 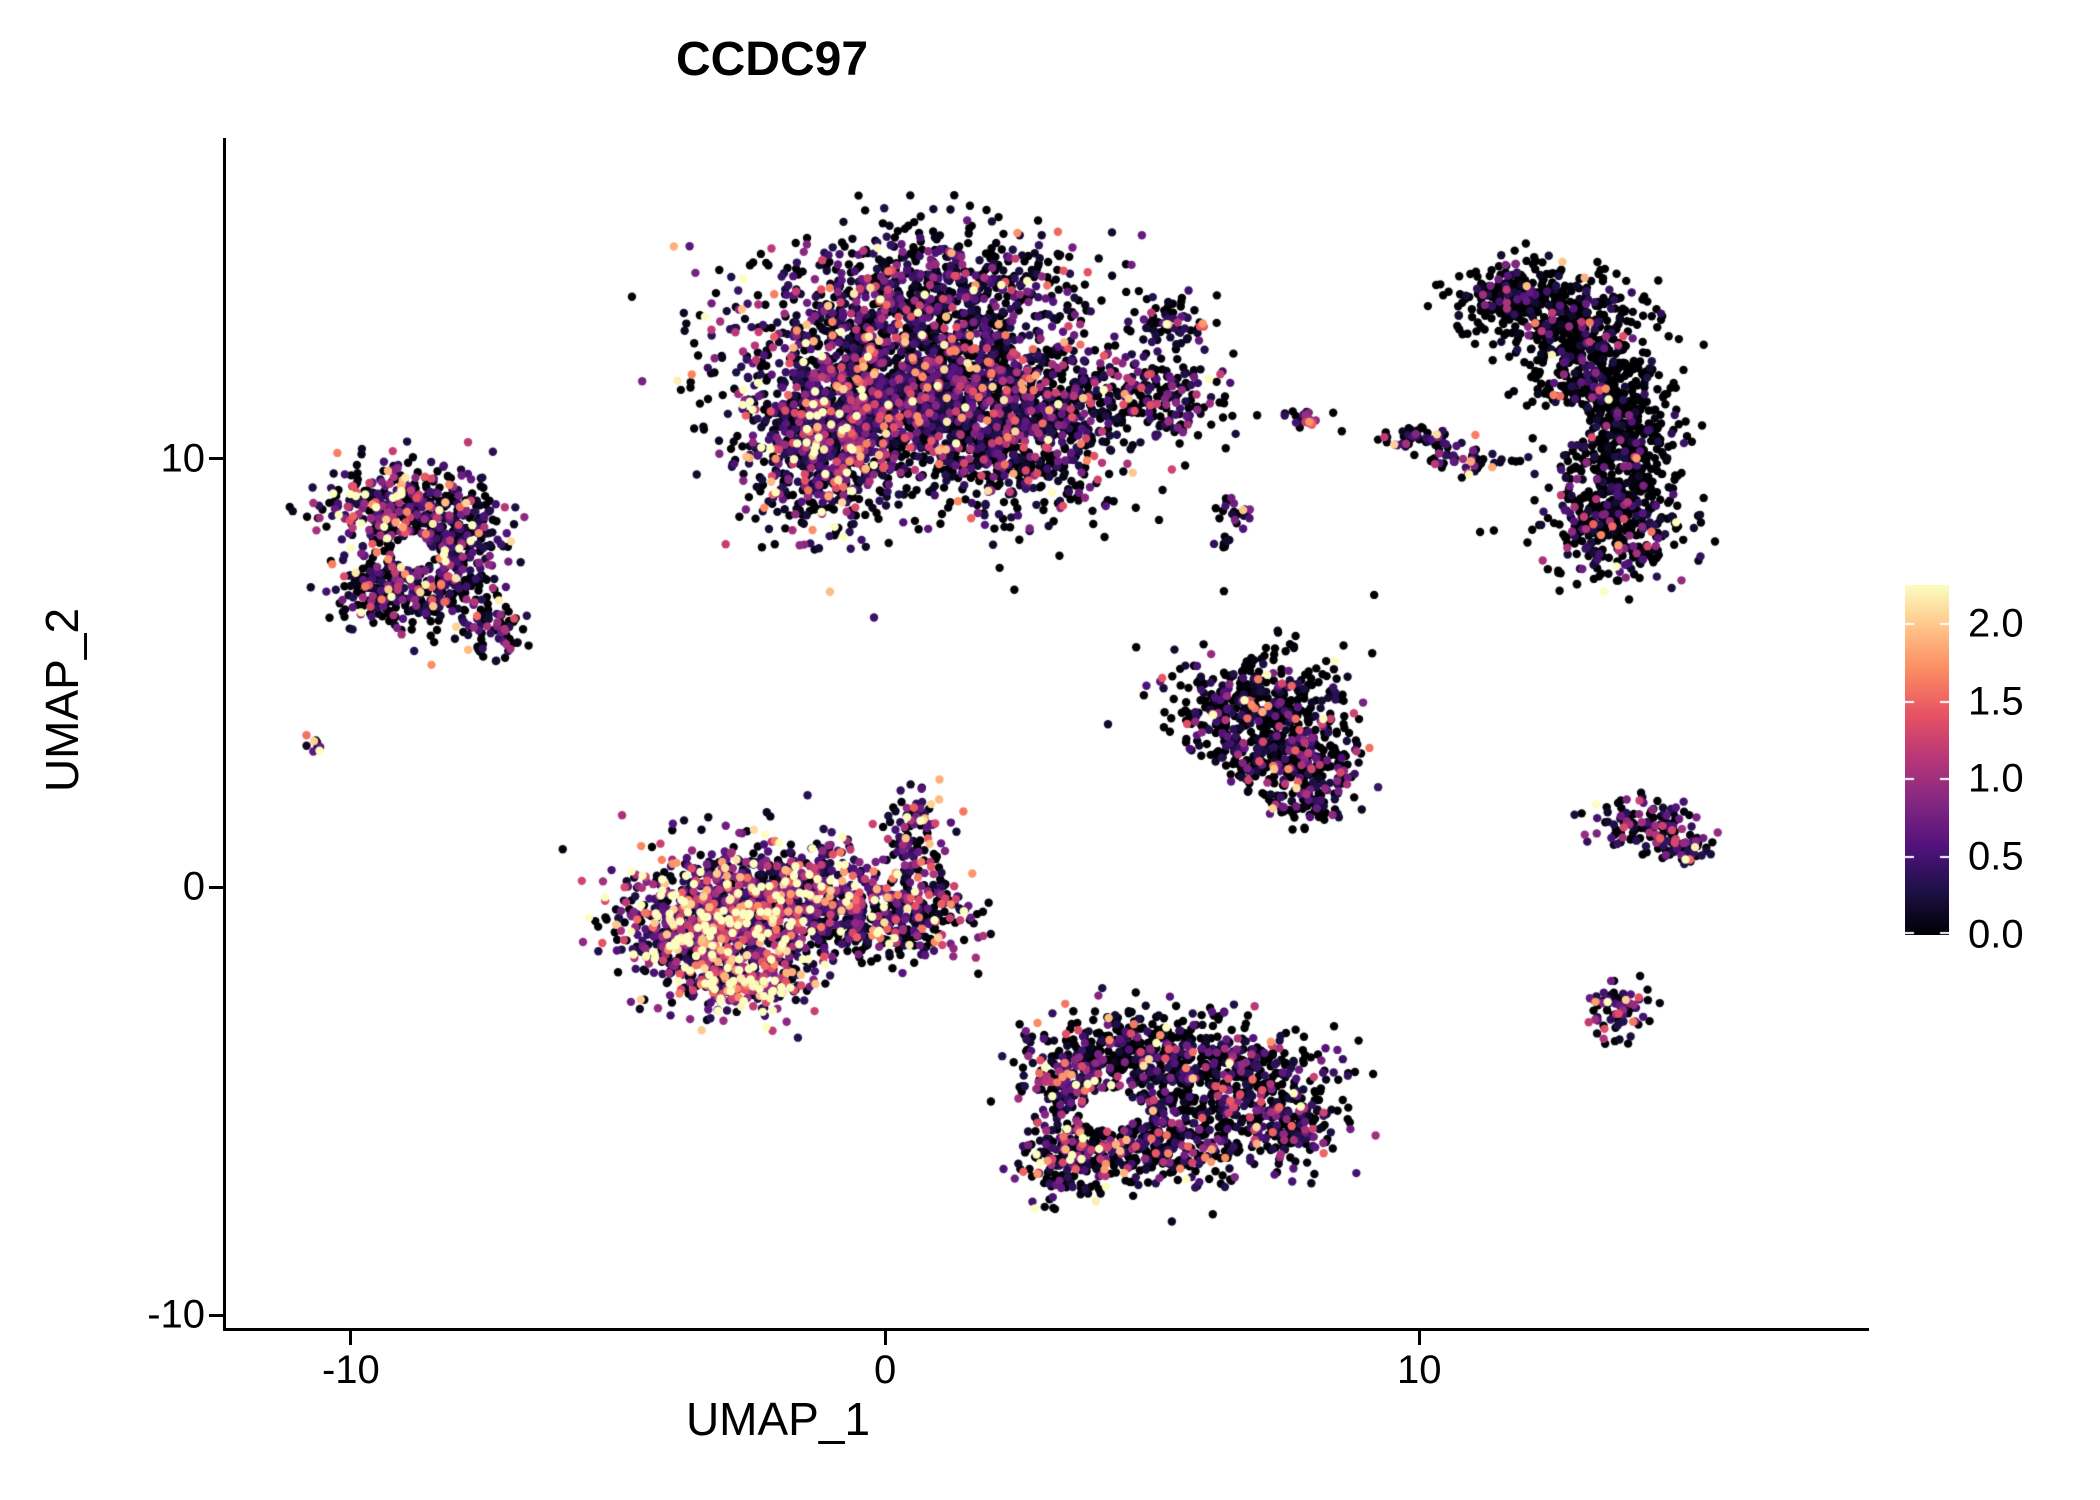 I want to click on x-axis-title: UMAP_1, so click(x=778, y=1419).